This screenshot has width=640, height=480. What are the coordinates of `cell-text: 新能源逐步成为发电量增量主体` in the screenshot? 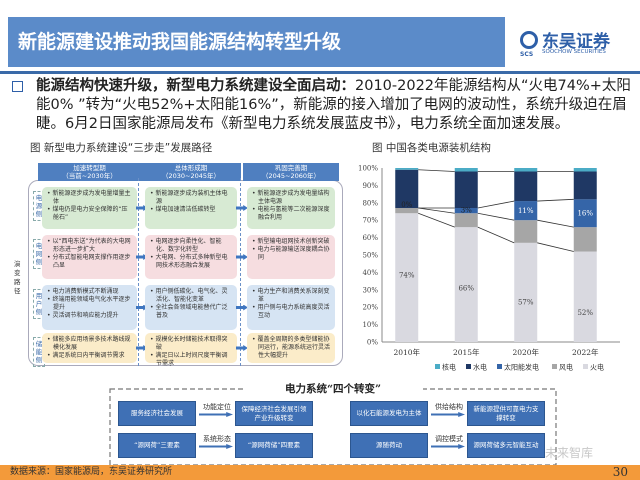 It's located at (91, 197).